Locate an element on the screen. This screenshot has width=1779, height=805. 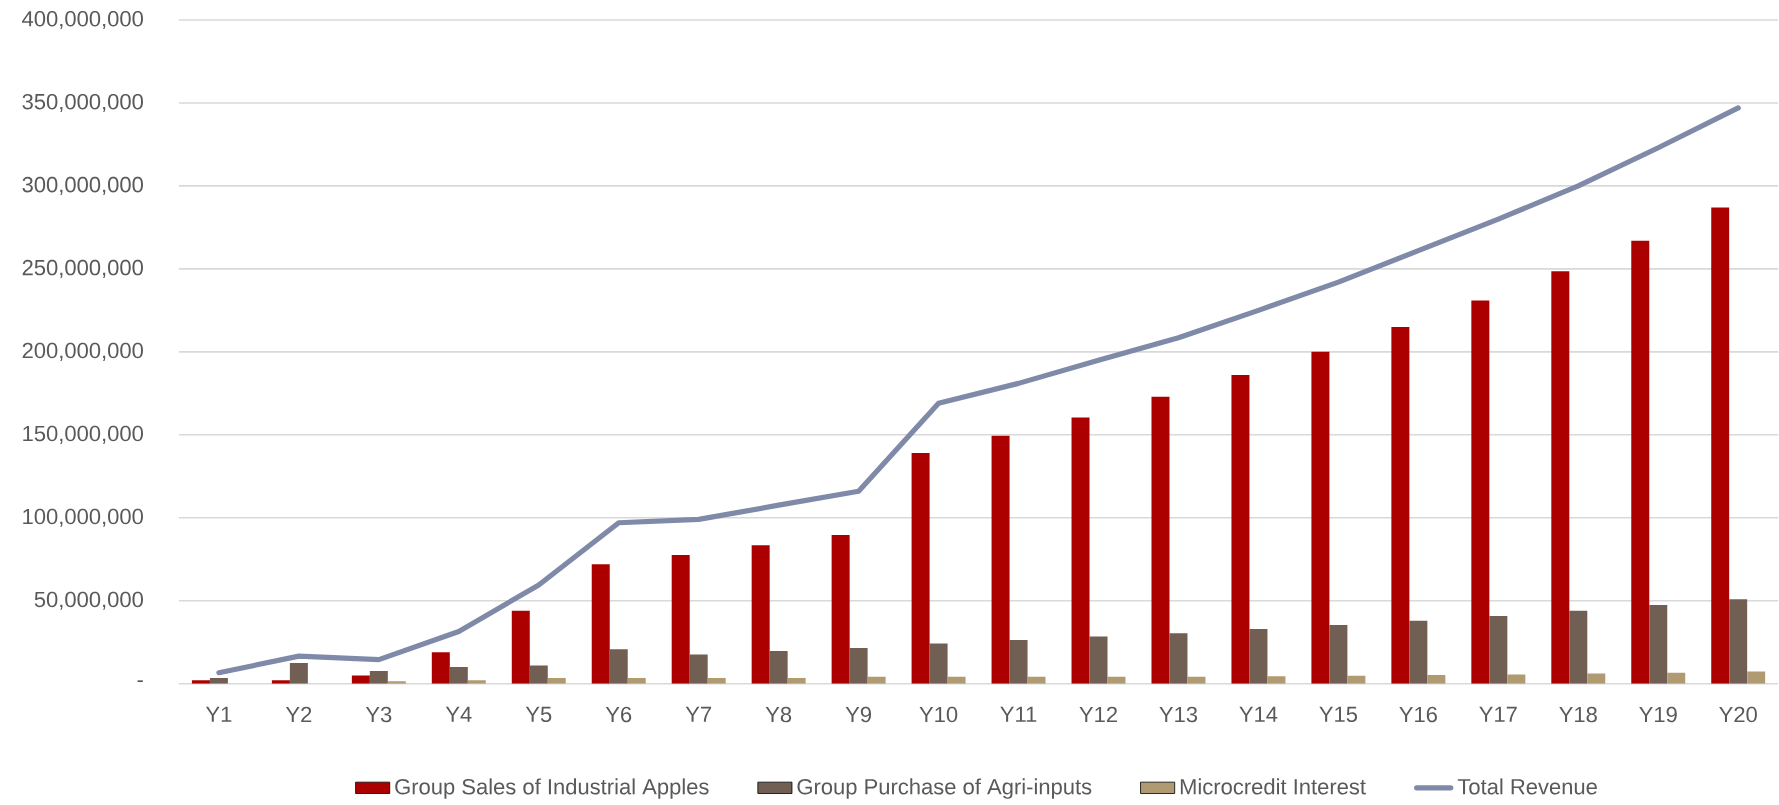
x-tick-label: Y12 is located at coordinates (1098, 714).